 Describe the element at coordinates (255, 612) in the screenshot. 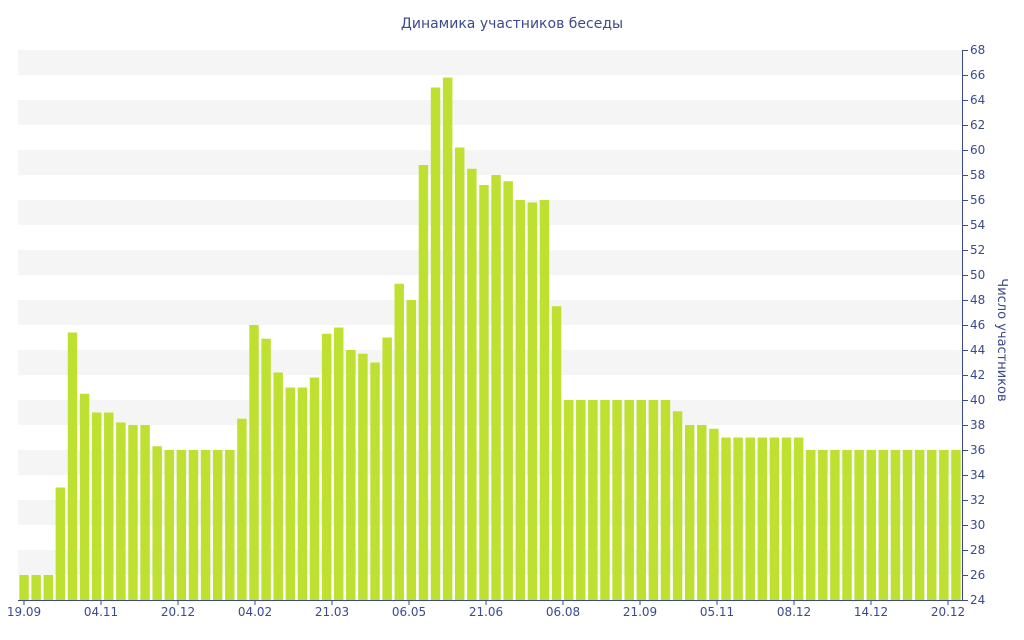

I see `x-tick-label: 04.02` at that location.